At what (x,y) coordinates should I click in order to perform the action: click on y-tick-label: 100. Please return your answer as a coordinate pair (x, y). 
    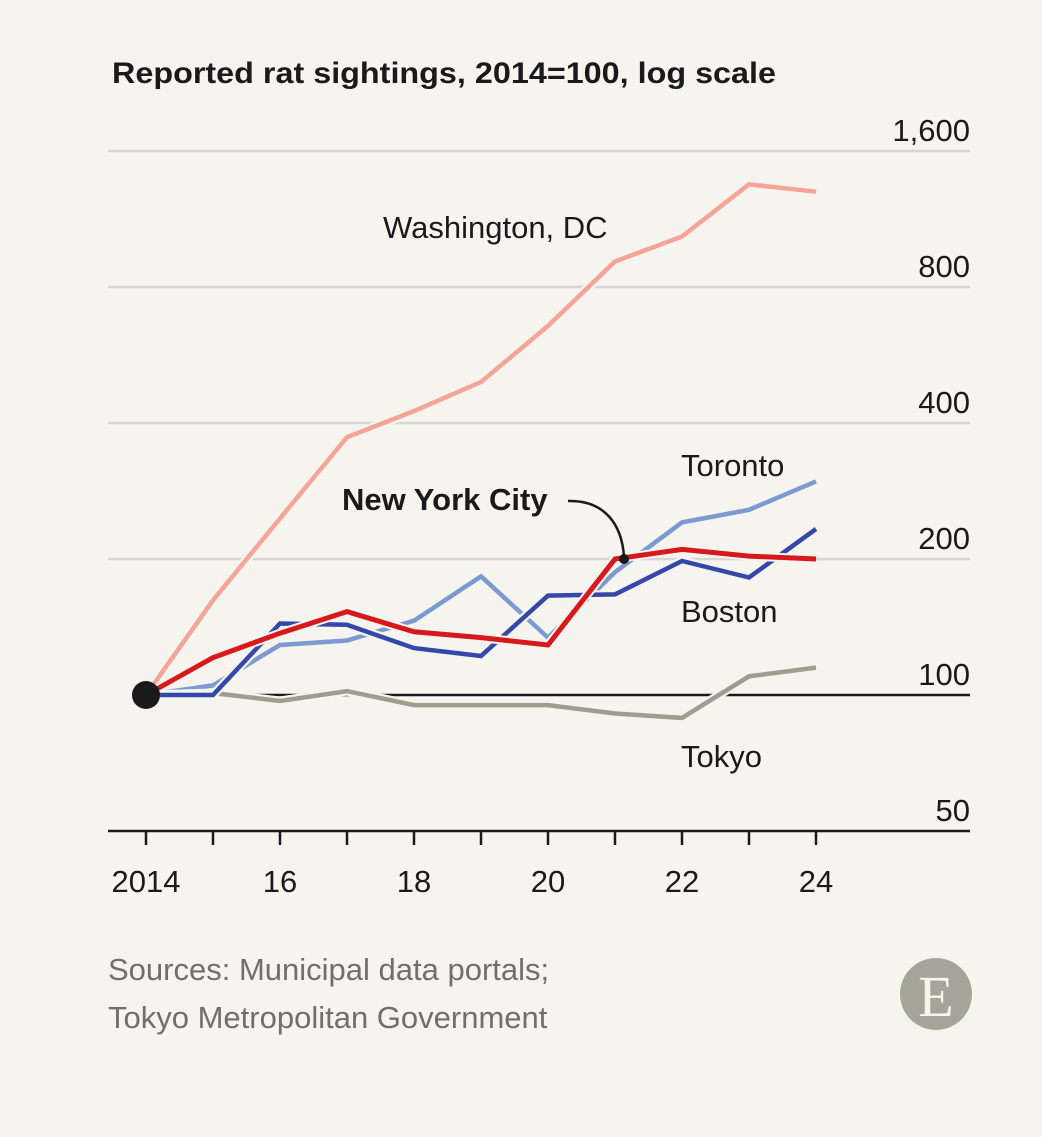
    Looking at the image, I should click on (944, 674).